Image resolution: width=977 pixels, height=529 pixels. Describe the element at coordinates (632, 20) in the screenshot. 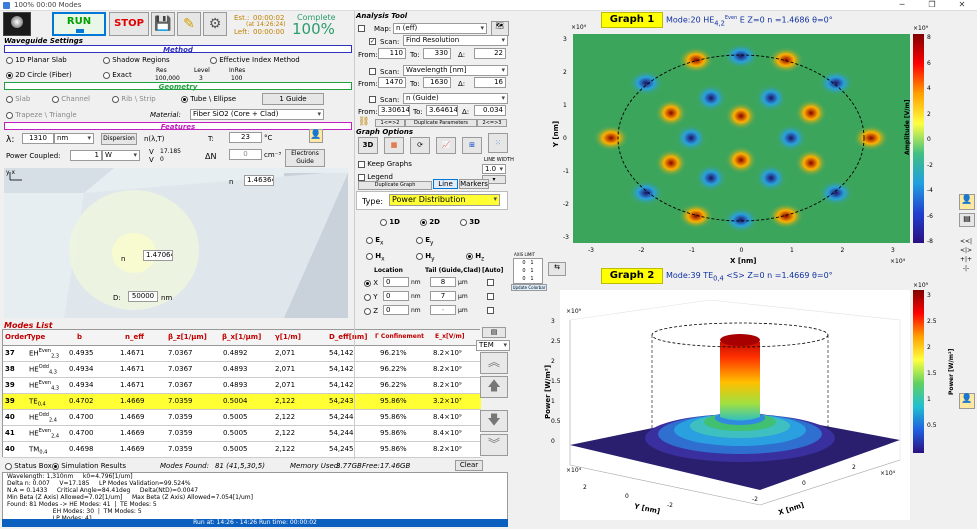

I see `graph1-label: Graph 1` at that location.